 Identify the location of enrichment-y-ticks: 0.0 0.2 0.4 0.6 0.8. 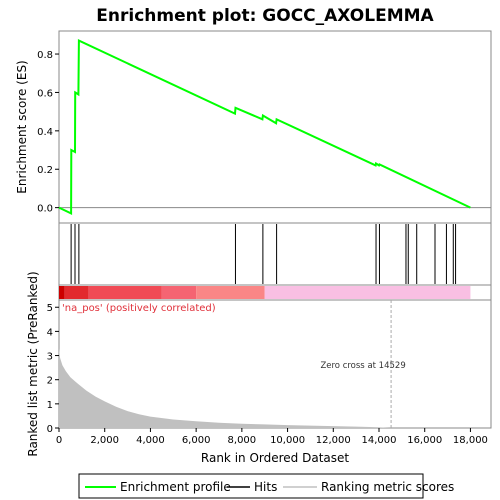
(48, 132).